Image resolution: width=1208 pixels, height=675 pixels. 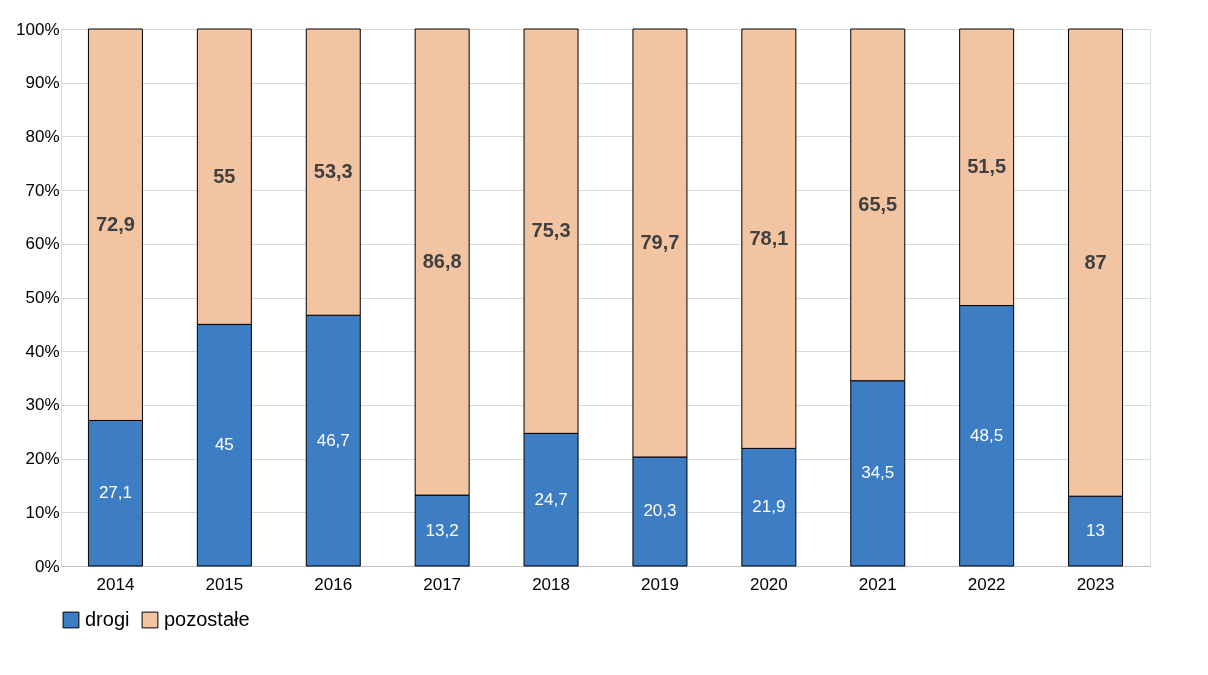 I want to click on y-tick-label: 20%, so click(x=42, y=459).